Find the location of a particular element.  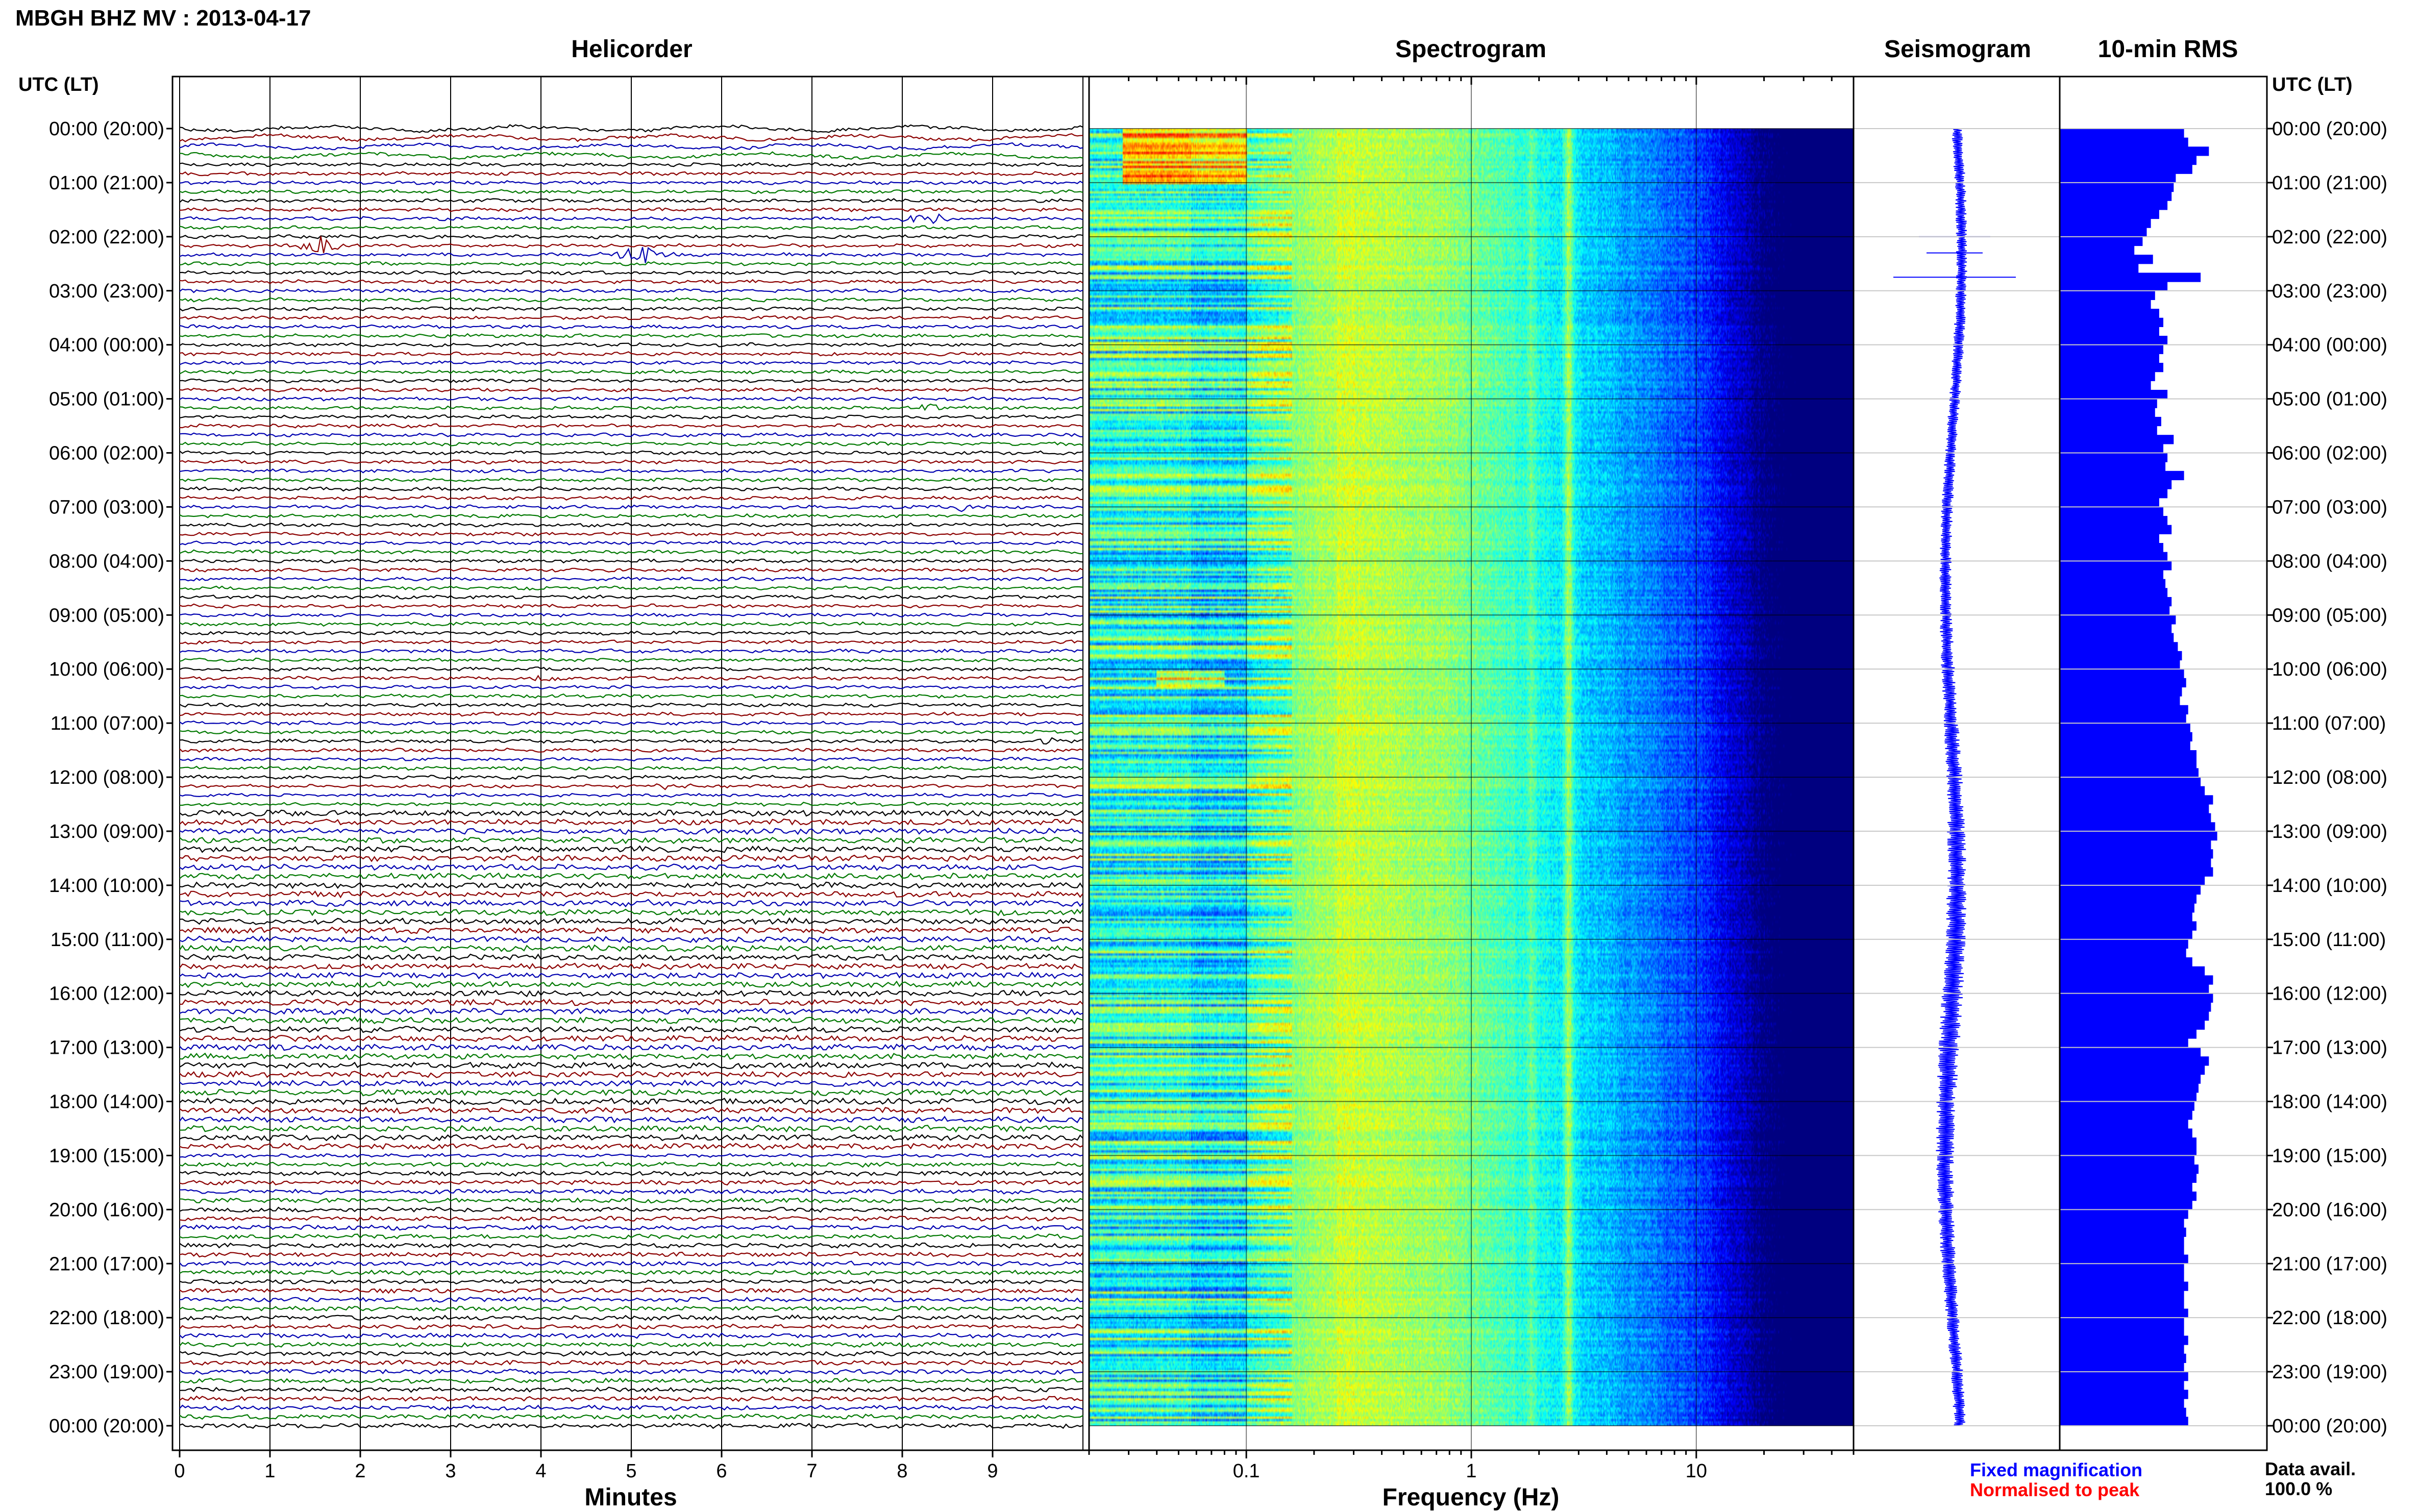

minute-tick-label: 6 is located at coordinates (721, 1471).